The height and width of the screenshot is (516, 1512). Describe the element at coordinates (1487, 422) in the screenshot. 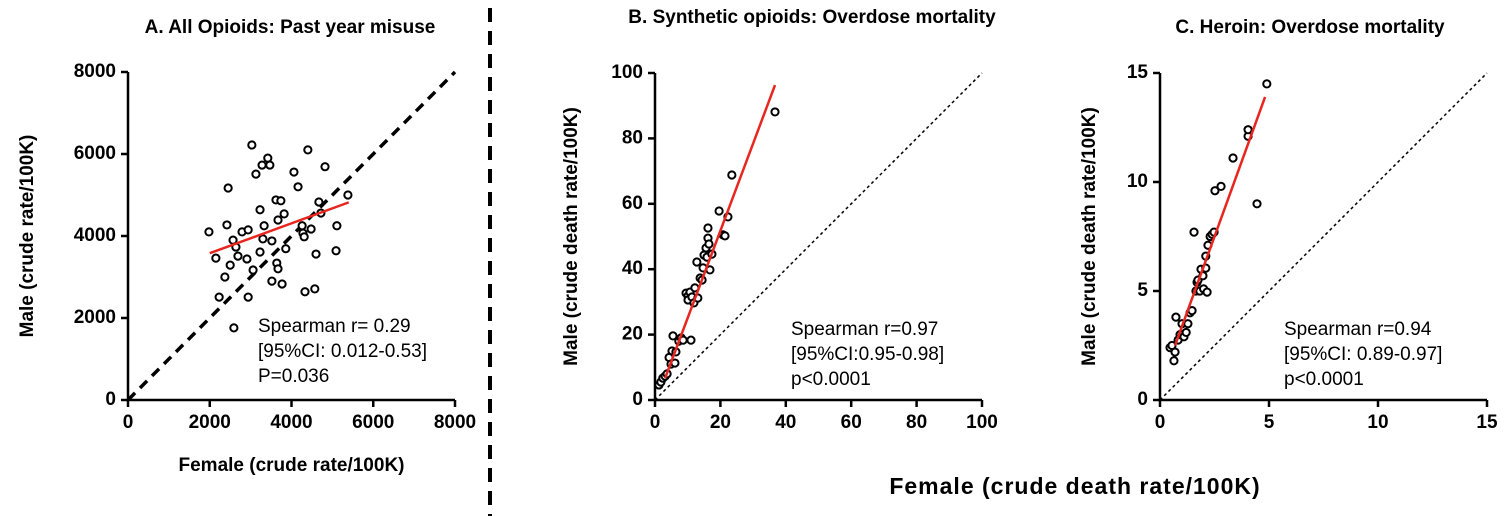

I see `x-tick-label: 15` at that location.